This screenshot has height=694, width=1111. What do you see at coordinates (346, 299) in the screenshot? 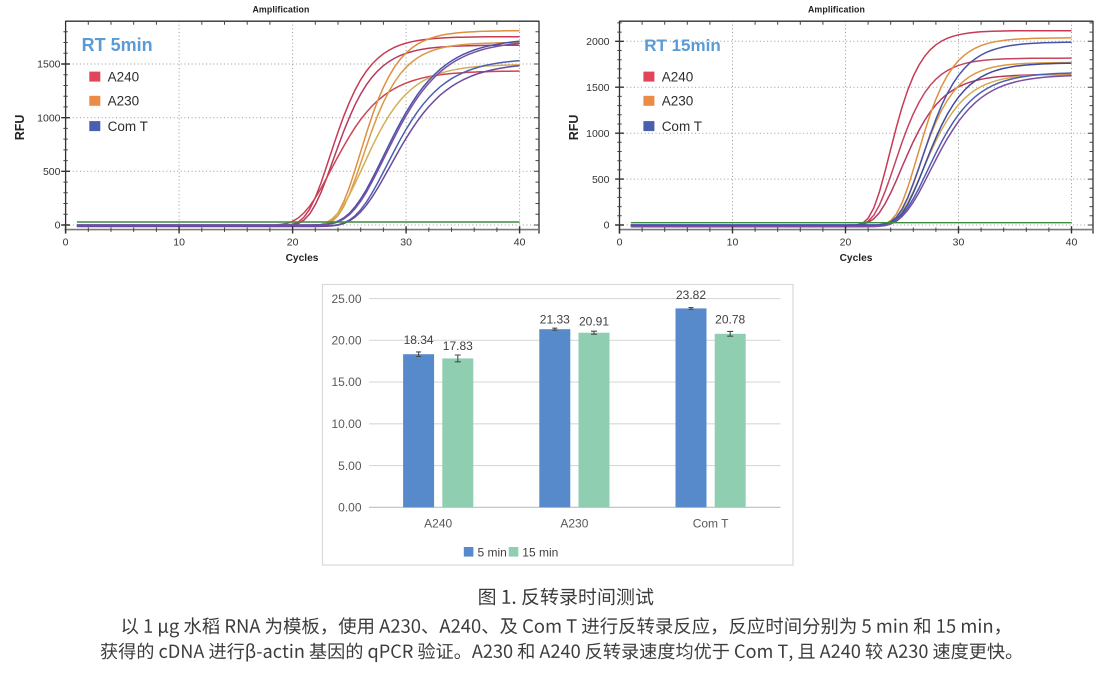
I see `svg-text: 25.00` at bounding box center [346, 299].